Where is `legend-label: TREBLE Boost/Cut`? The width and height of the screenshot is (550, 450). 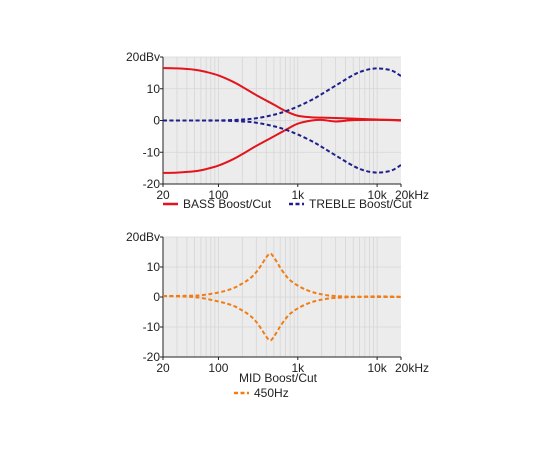
legend-label: TREBLE Boost/Cut is located at coordinates (360, 204).